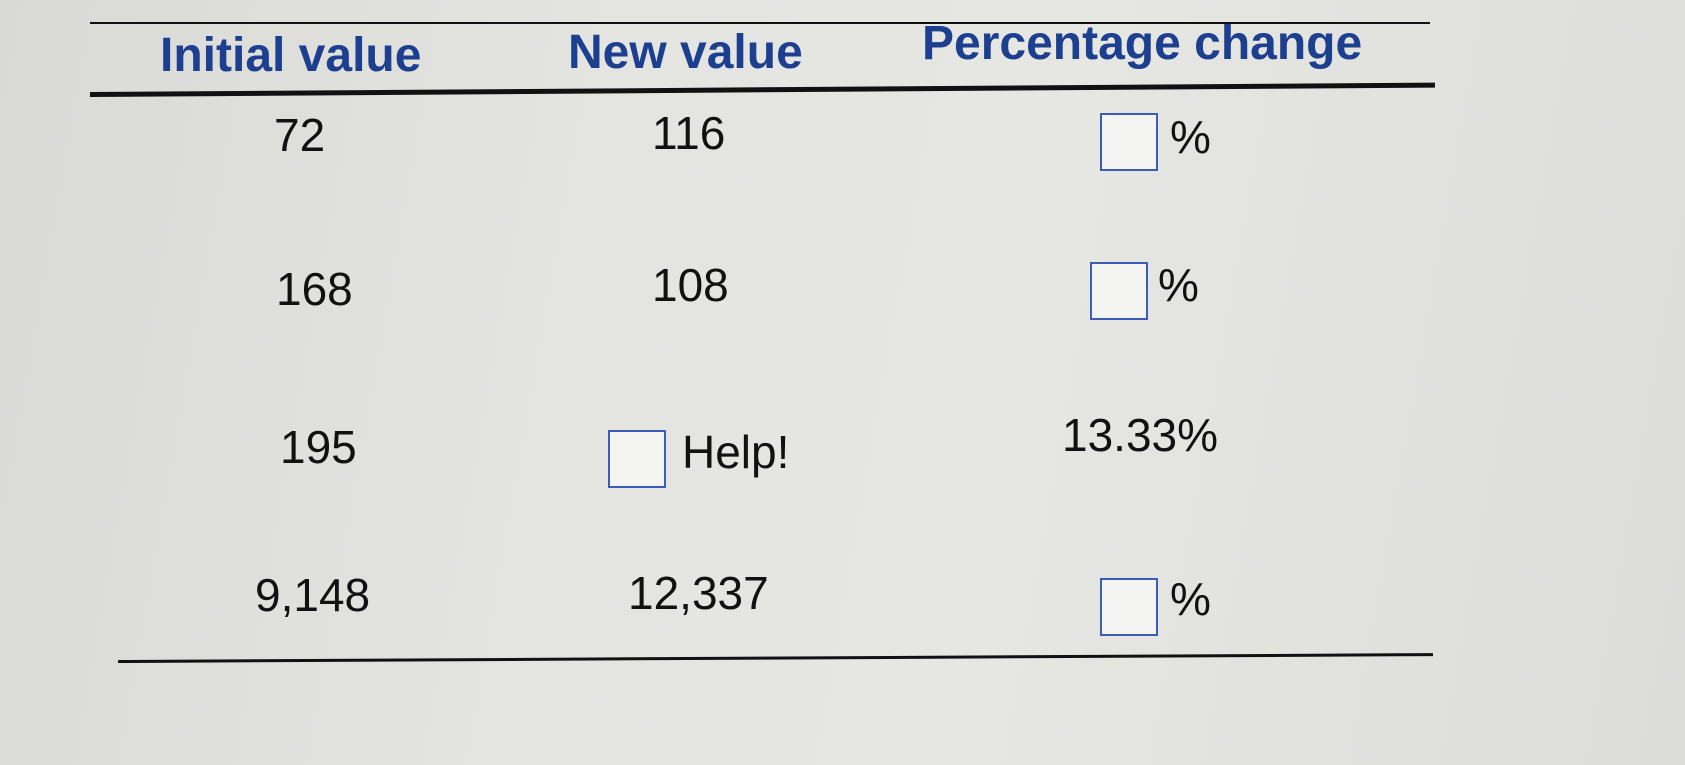  I want to click on row3-new-value-input, so click(637, 459).